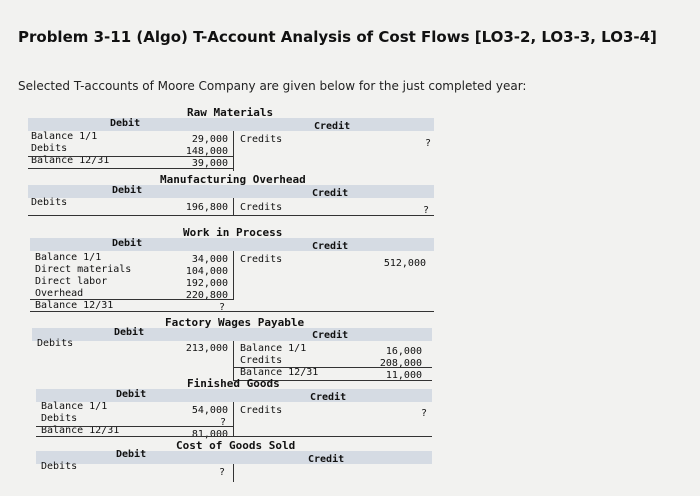 Image resolution: width=700 pixels, height=496 pixels. What do you see at coordinates (209, 410) in the screenshot?
I see `debit-value: 54,000` at bounding box center [209, 410].